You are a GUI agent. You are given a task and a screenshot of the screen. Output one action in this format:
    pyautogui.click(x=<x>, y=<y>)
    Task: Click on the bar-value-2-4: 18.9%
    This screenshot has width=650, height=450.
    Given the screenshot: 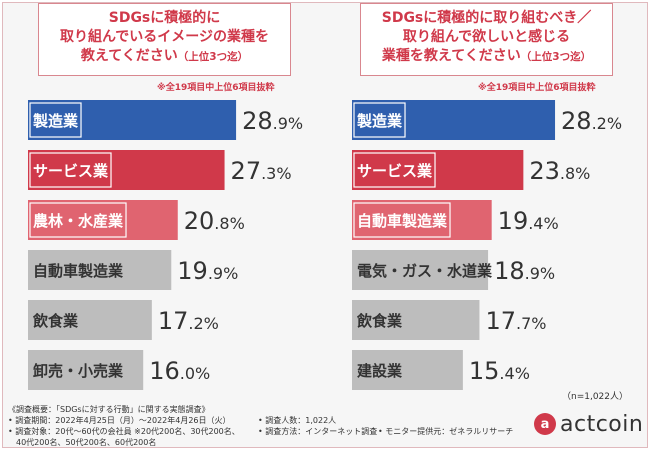 What is the action you would take?
    pyautogui.click(x=524, y=271)
    